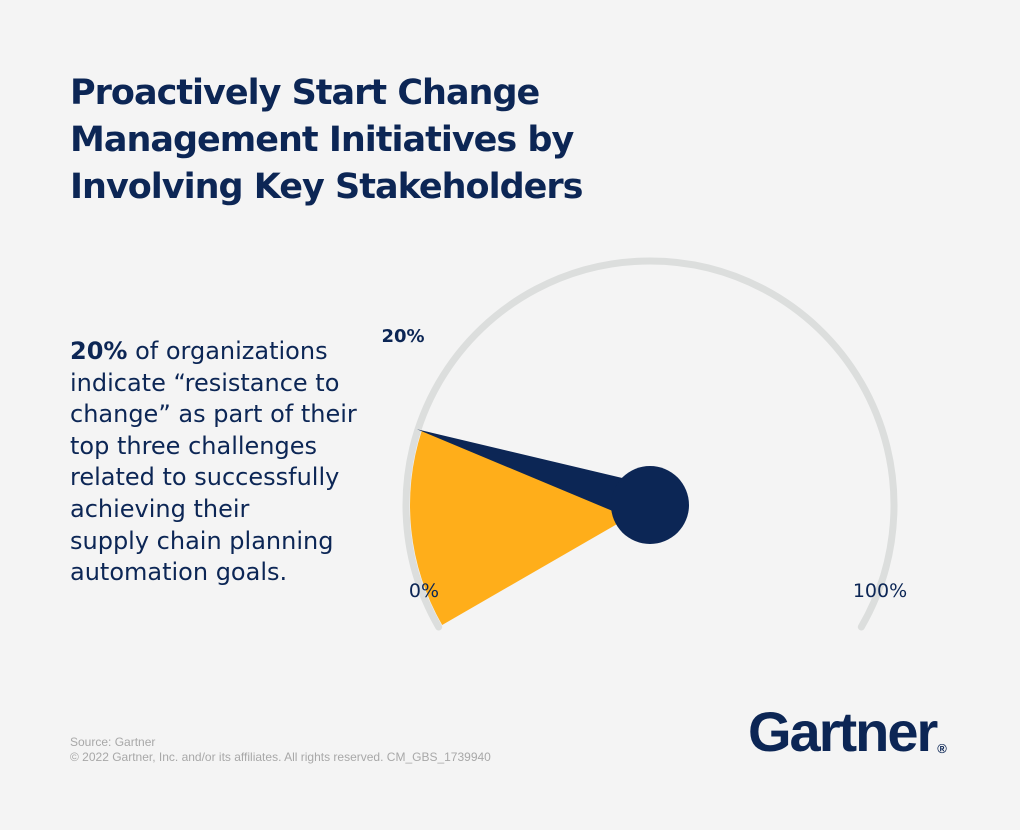 The image size is (1020, 830). What do you see at coordinates (942, 748) in the screenshot?
I see `registered-mark: ®` at bounding box center [942, 748].